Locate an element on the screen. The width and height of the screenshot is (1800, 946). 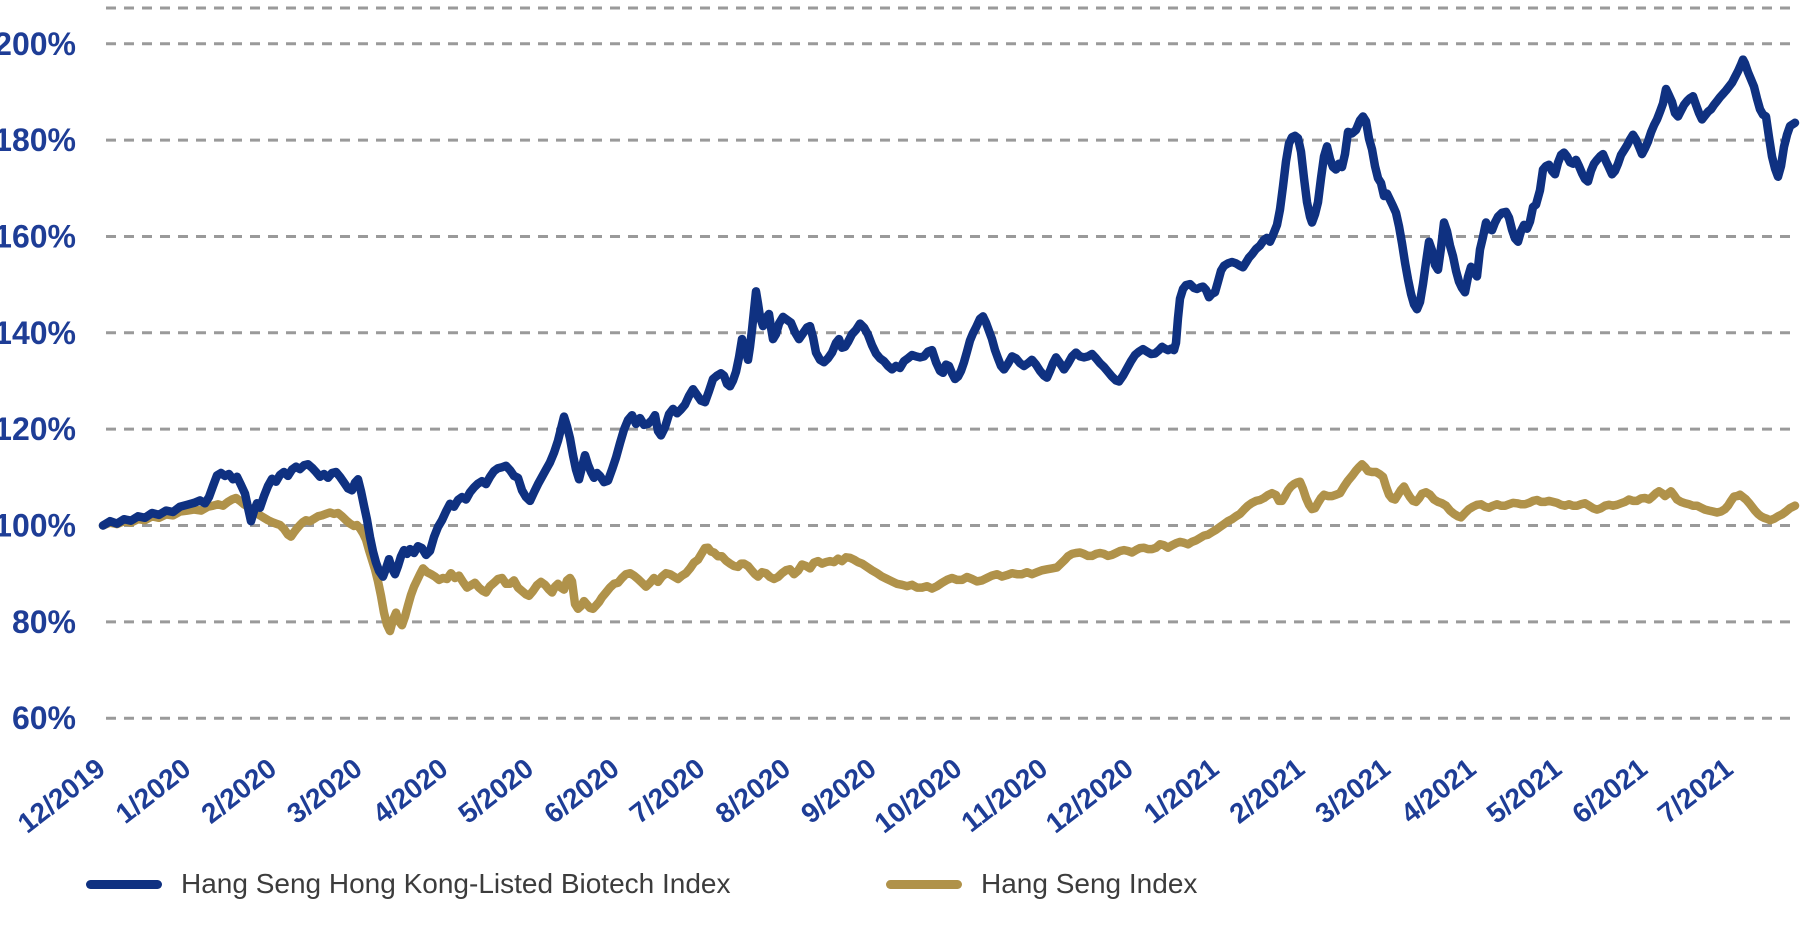
x-axis-label: 3/2021 is located at coordinates (1352, 790).